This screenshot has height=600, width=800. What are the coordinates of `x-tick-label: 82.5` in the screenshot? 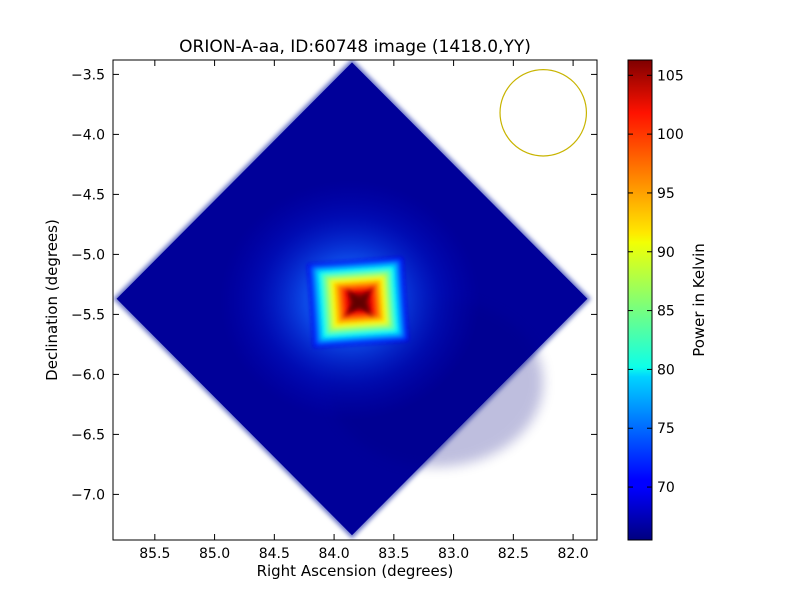 It's located at (513, 554).